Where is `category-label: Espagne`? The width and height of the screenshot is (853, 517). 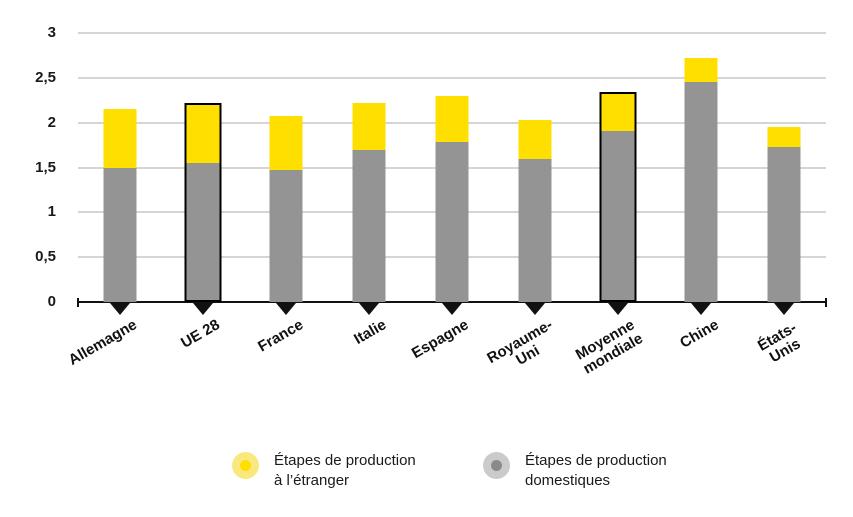 category-label: Espagne is located at coordinates (440, 339).